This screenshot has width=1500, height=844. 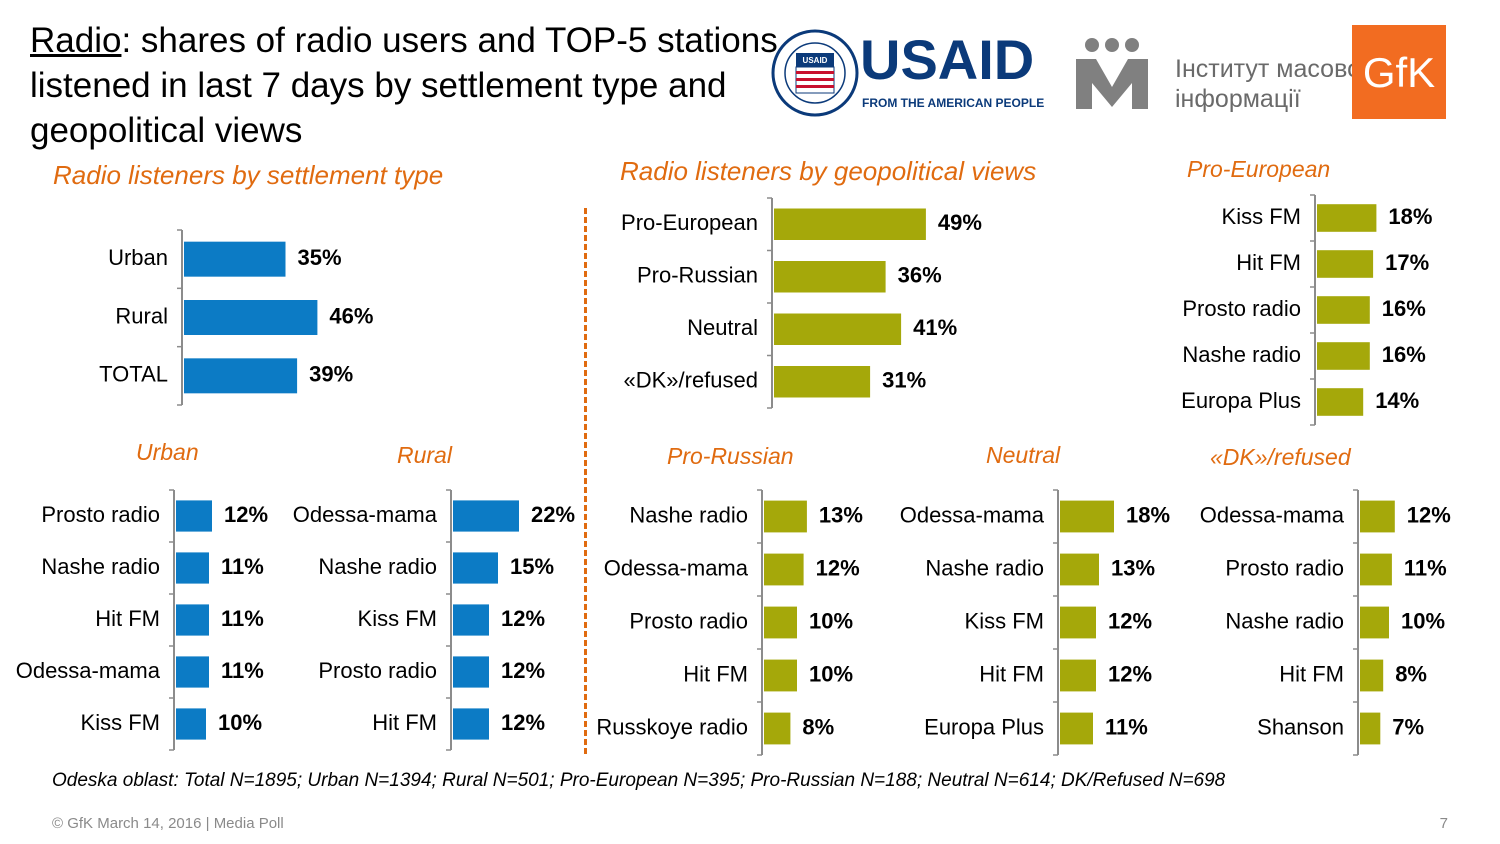 What do you see at coordinates (1408, 726) in the screenshot?
I see `value-label: 7%` at bounding box center [1408, 726].